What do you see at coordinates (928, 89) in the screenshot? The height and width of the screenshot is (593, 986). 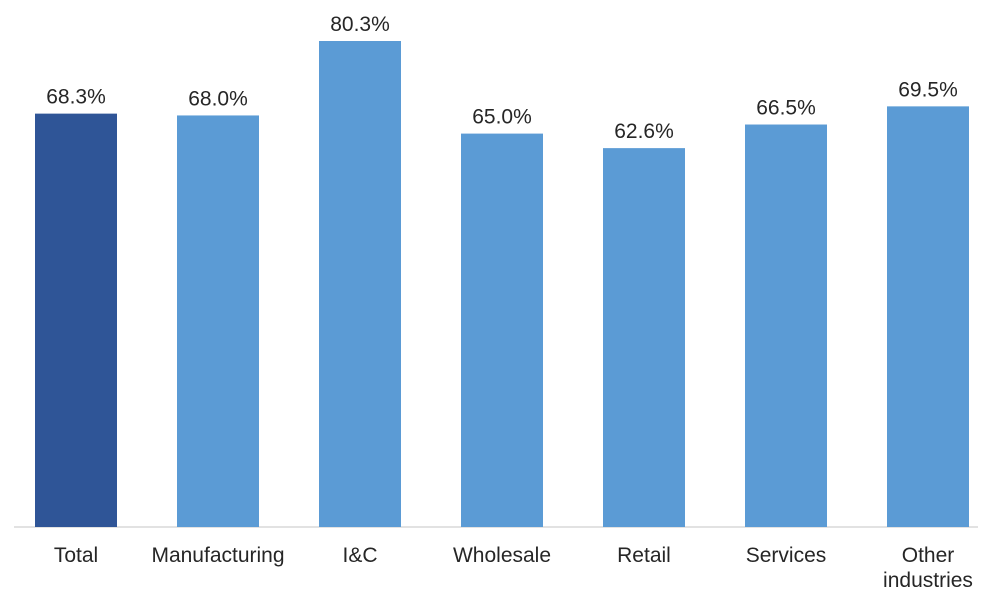 I see `value-label-6: 69.5%` at bounding box center [928, 89].